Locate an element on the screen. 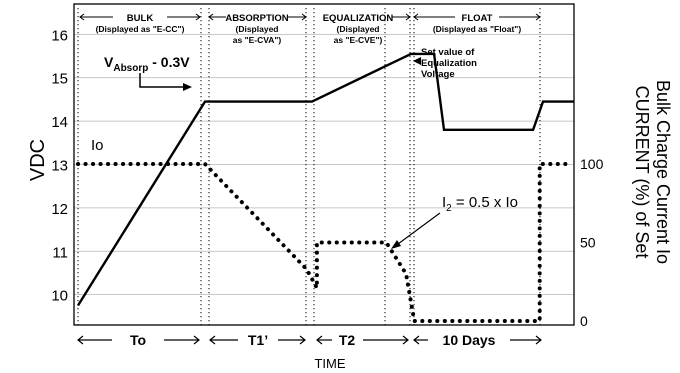 Image resolution: width=680 pixels, height=373 pixels. left-axis-title: VDC is located at coordinates (38, 160).